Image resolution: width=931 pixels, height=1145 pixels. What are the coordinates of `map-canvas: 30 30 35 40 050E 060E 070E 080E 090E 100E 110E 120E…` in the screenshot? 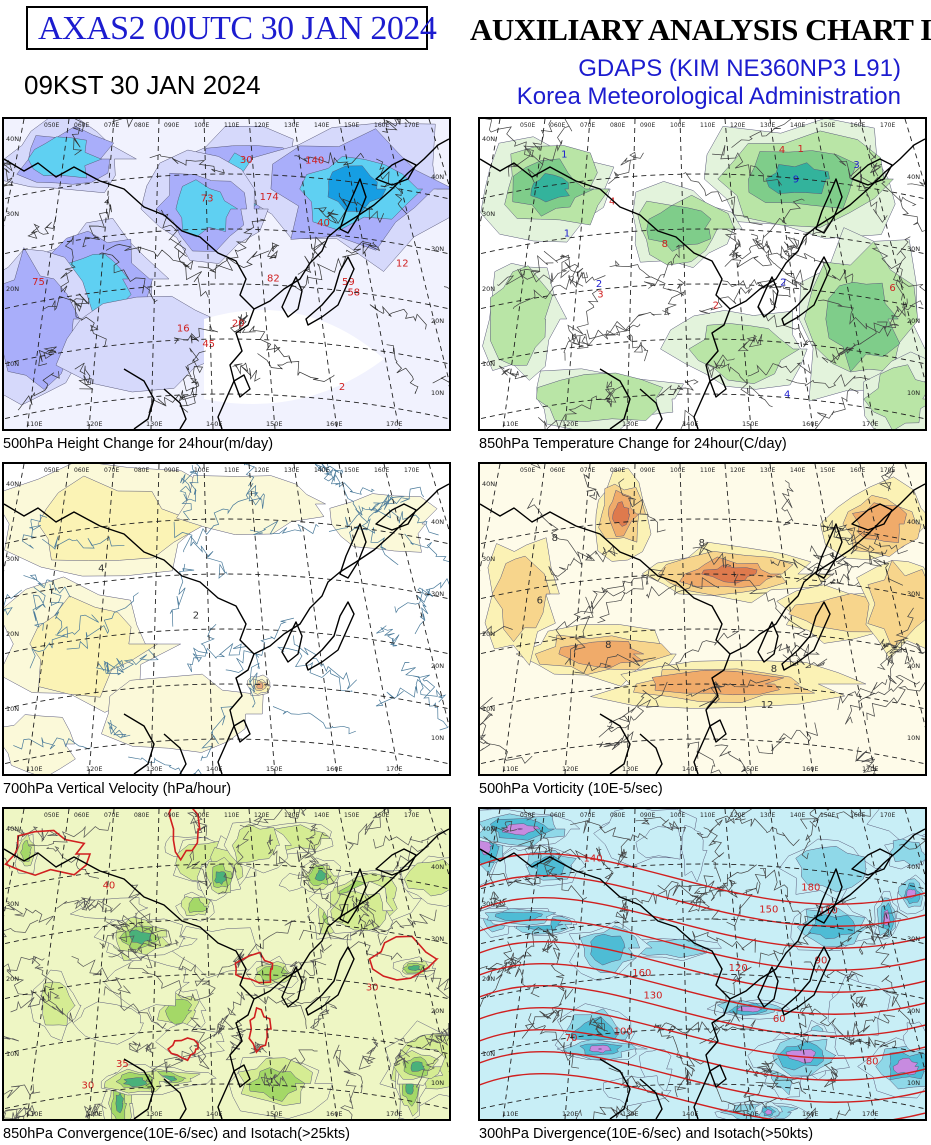 It's located at (226, 964).